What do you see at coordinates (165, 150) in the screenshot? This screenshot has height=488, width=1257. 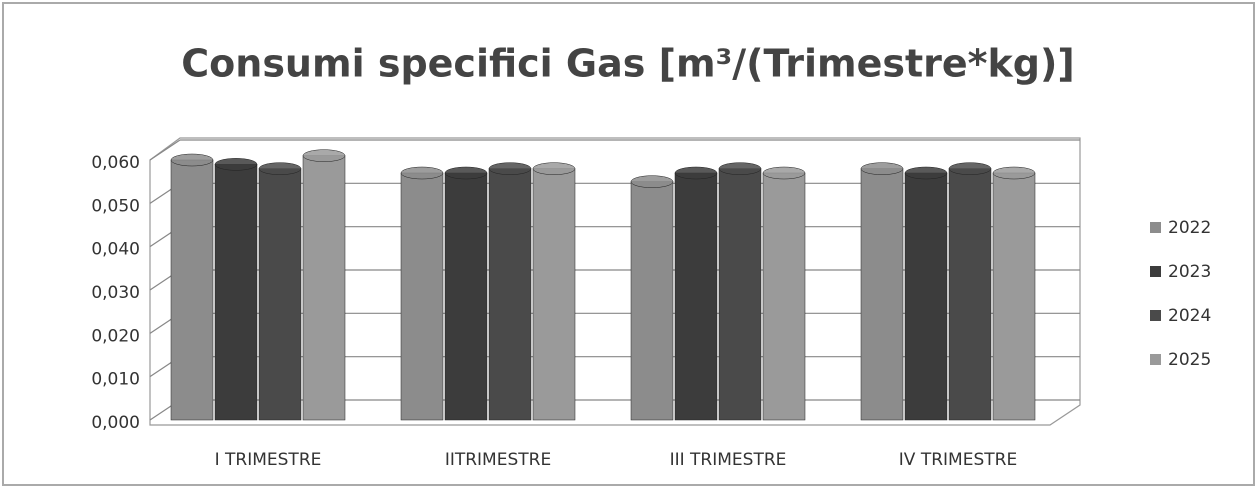 I see `grid-line` at bounding box center [165, 150].